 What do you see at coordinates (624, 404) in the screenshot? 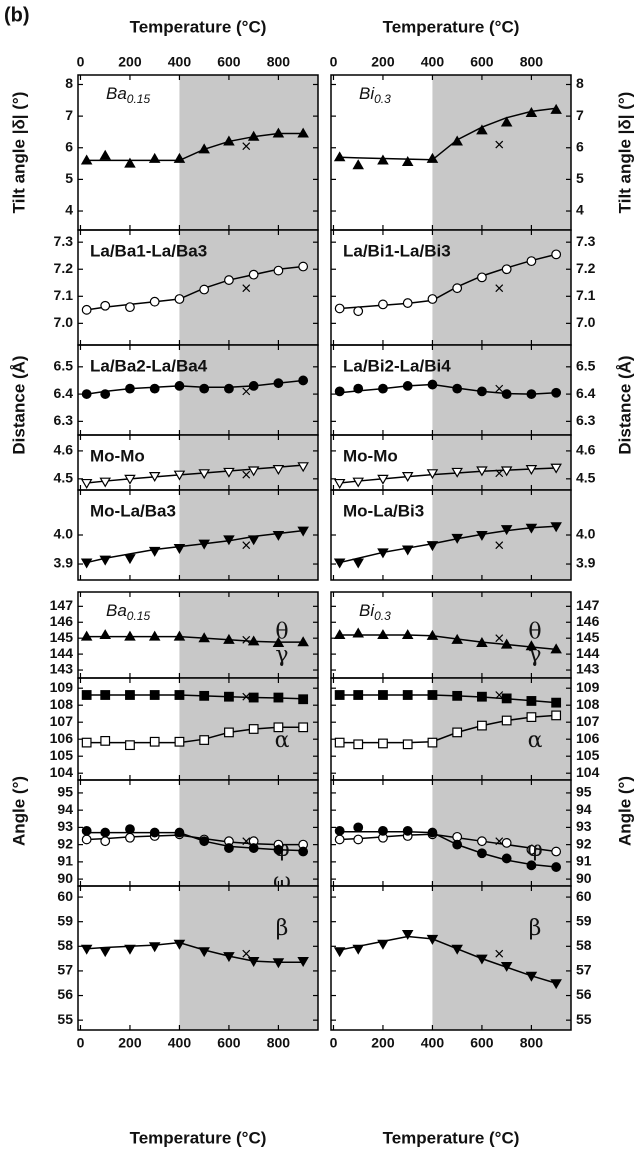
I see `y-axis-title: Distance (Å)` at bounding box center [624, 404].